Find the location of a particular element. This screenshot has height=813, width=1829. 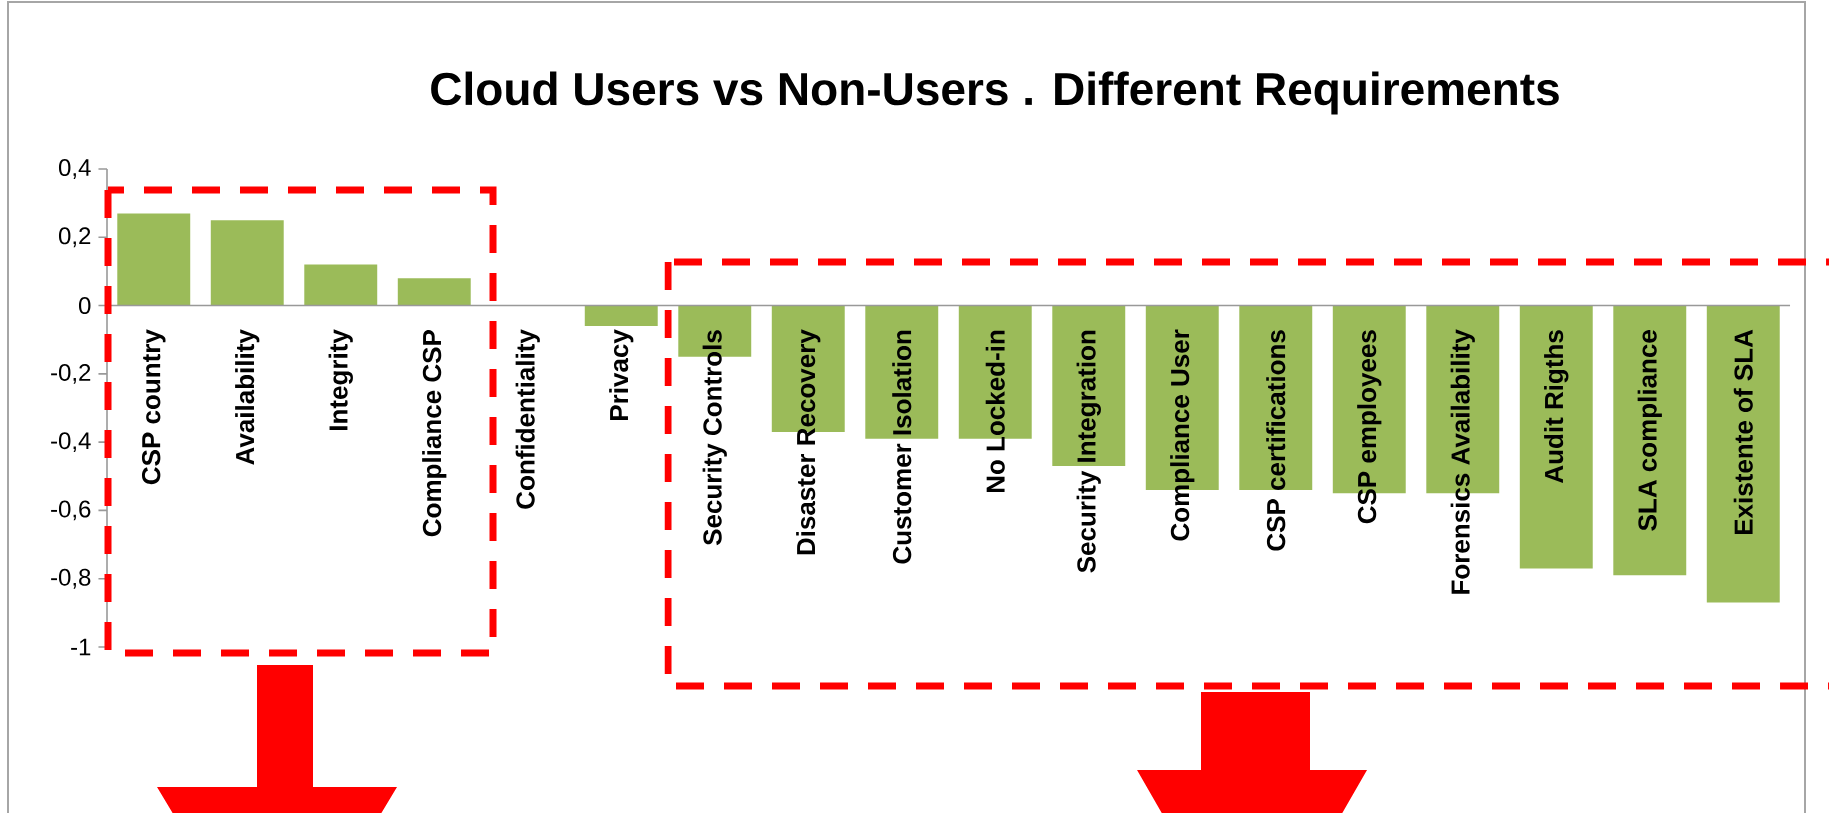

x-tick-label: CSP country is located at coordinates (153, 407).